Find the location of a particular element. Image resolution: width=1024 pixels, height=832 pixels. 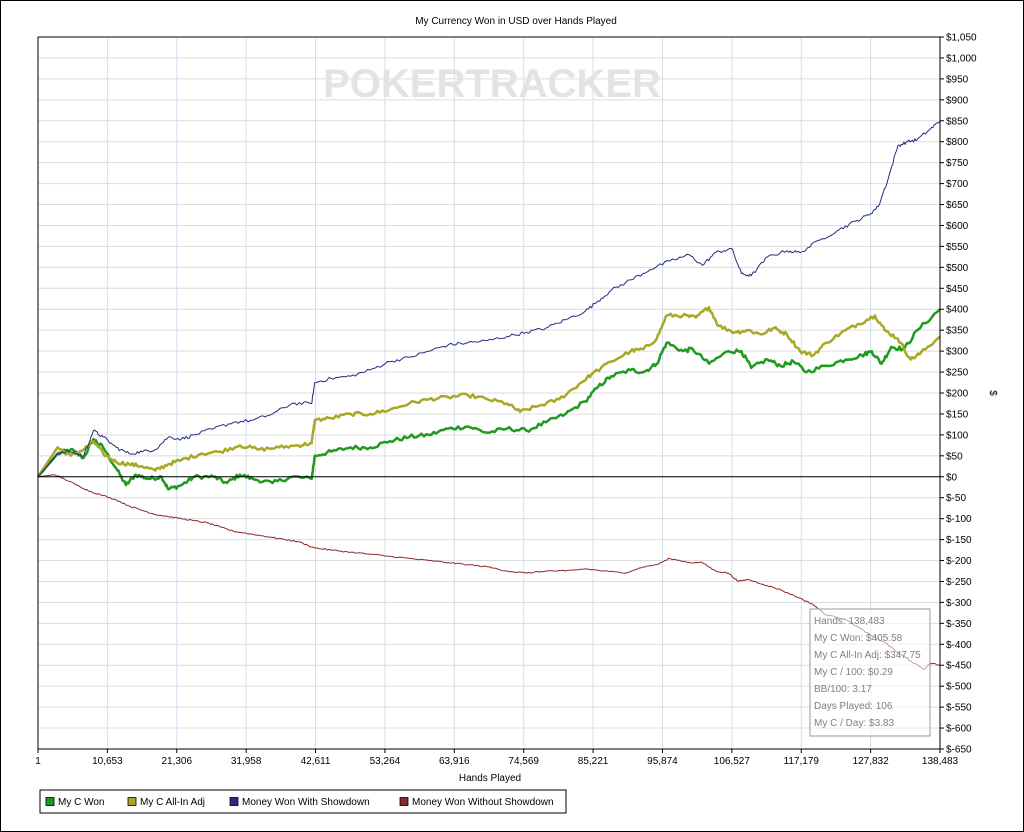

legend-label: Money Won Without Showdown is located at coordinates (483, 802).